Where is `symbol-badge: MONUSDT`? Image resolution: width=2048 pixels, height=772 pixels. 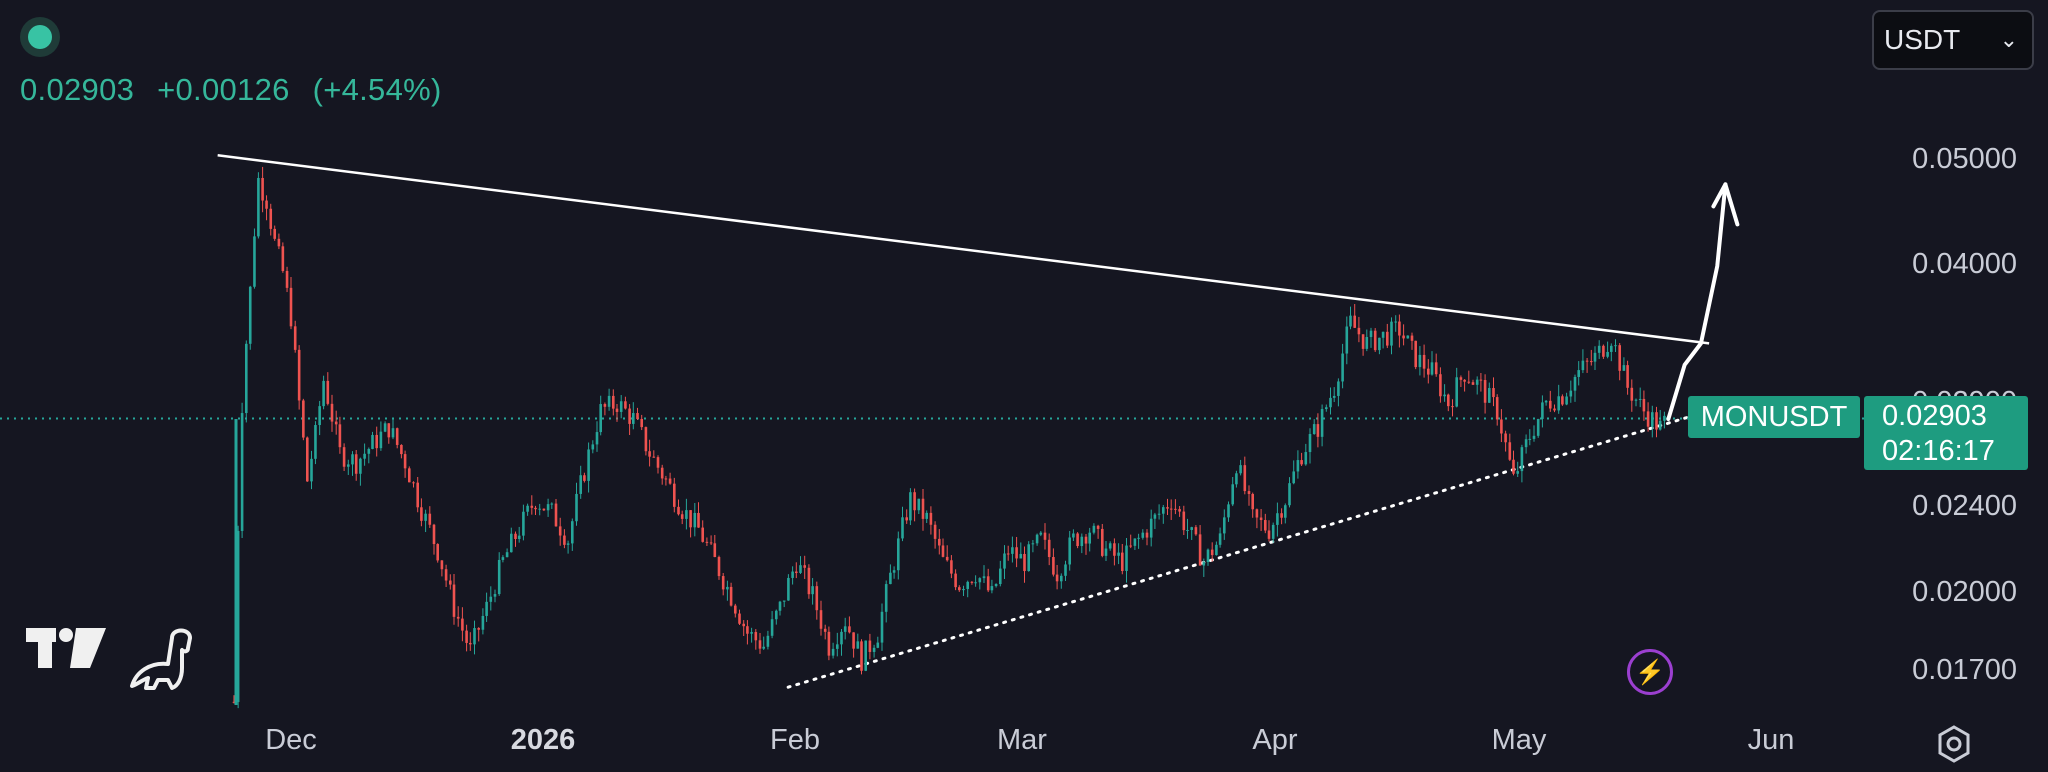
symbol-badge: MONUSDT is located at coordinates (1774, 417).